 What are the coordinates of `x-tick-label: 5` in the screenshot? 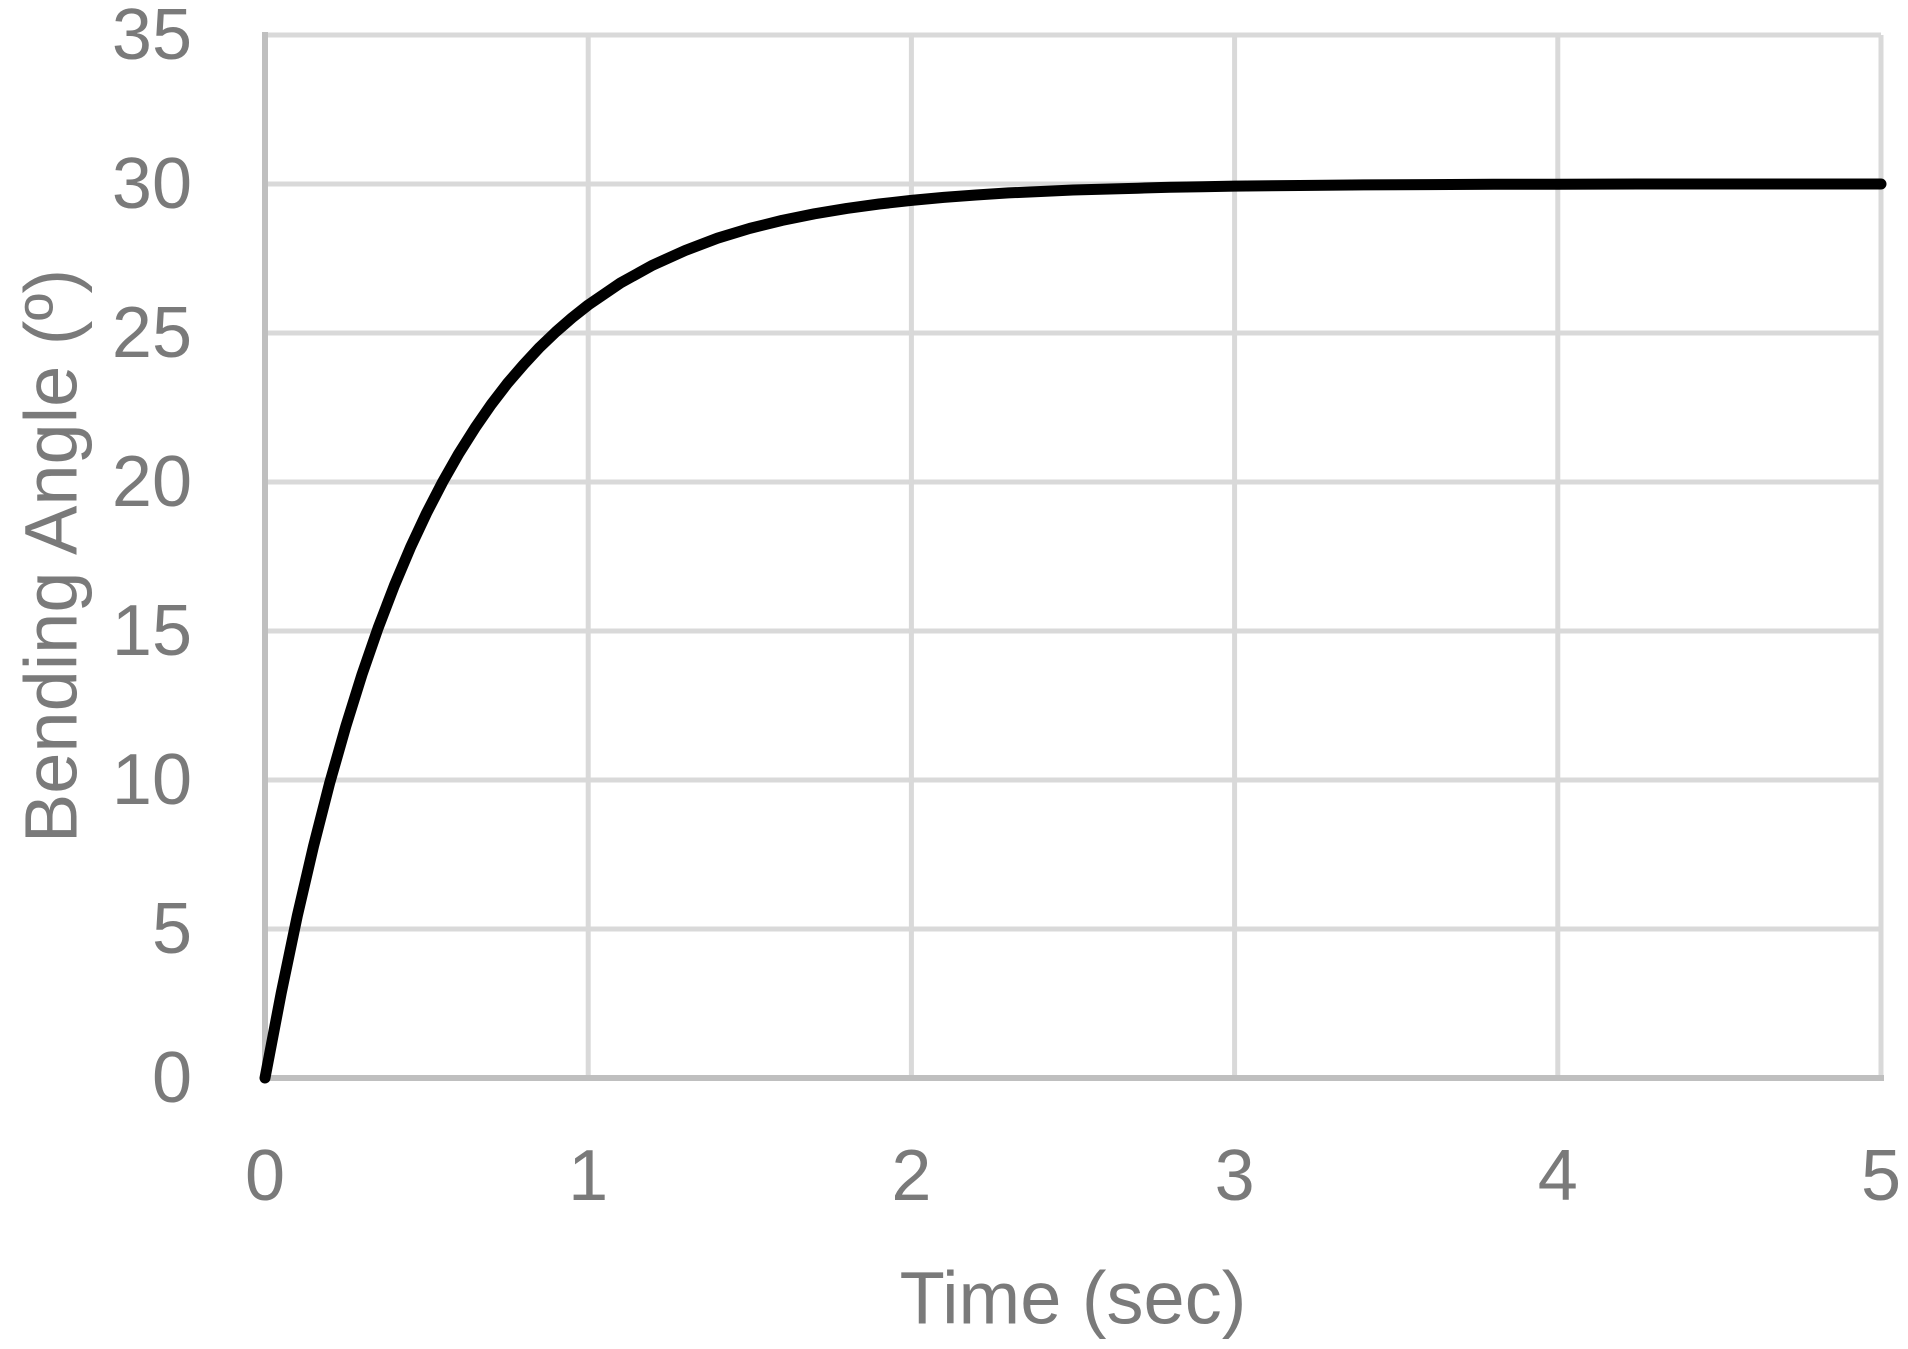 It's located at (1881, 1176).